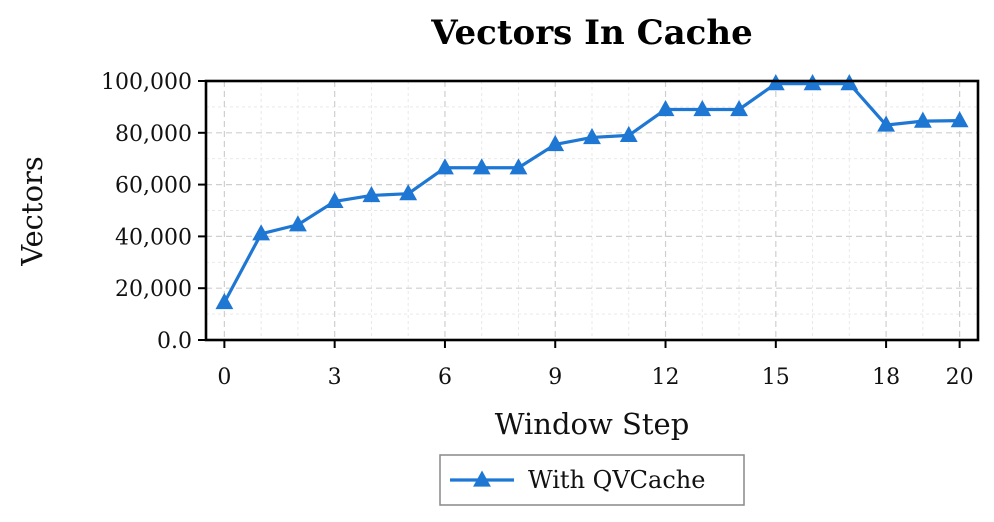  I want to click on legend: With QVCache, so click(592, 480).